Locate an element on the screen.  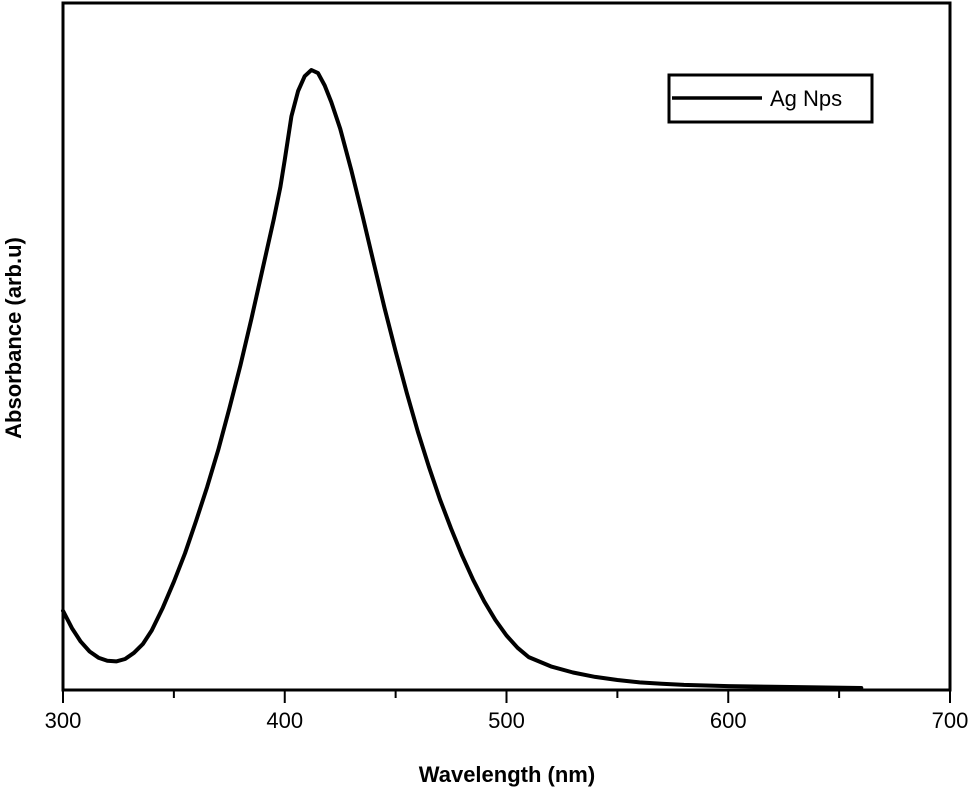
ticks-layer: 300 400 500 600 700 is located at coordinates (507, 711).